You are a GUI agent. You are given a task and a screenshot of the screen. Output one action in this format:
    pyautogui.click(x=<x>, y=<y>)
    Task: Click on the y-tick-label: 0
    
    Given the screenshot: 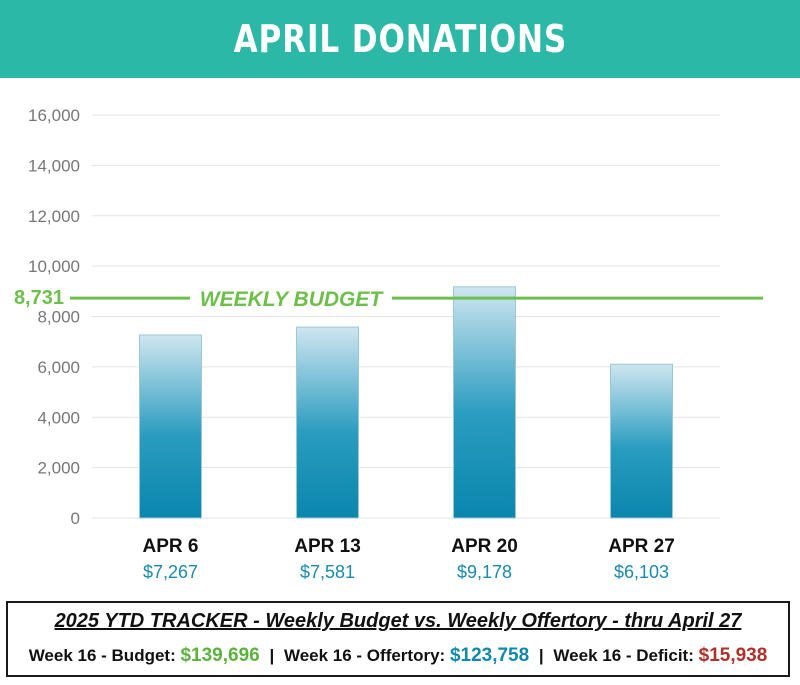 What is the action you would take?
    pyautogui.click(x=75, y=518)
    